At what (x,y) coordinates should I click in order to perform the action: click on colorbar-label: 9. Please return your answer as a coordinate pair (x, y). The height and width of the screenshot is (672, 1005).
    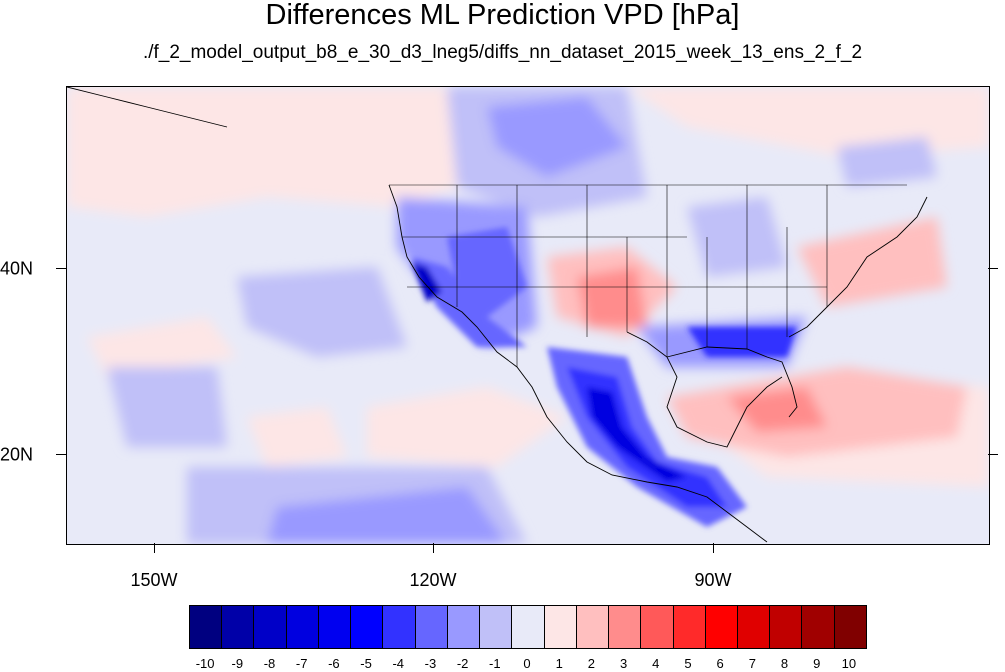
    Looking at the image, I should click on (817, 663).